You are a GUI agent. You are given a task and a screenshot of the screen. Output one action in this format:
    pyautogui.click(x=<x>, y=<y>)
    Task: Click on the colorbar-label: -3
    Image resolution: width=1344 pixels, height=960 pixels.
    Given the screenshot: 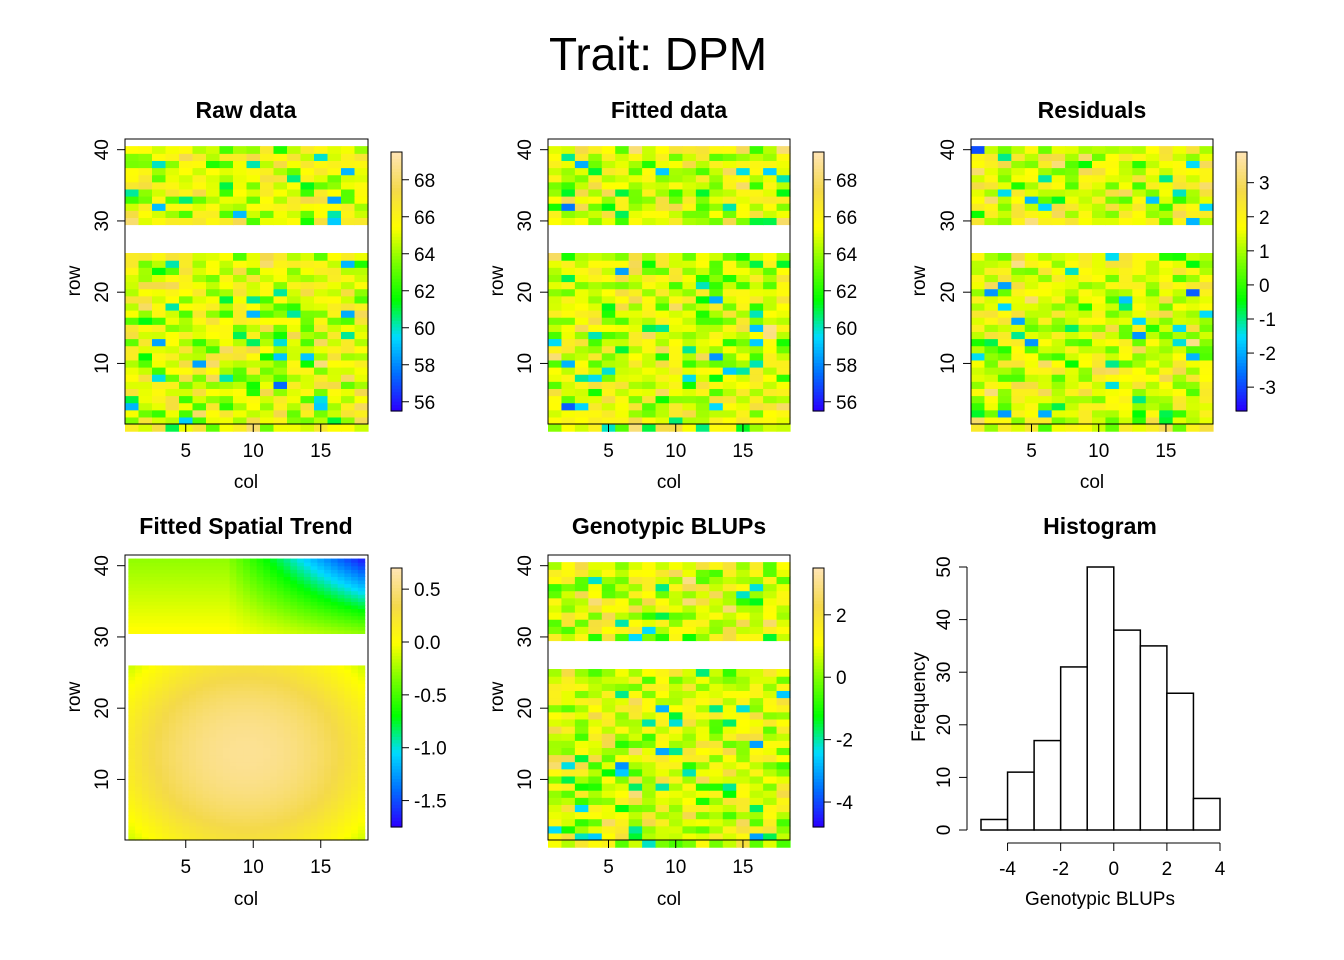 What is the action you would take?
    pyautogui.click(x=1267, y=388)
    